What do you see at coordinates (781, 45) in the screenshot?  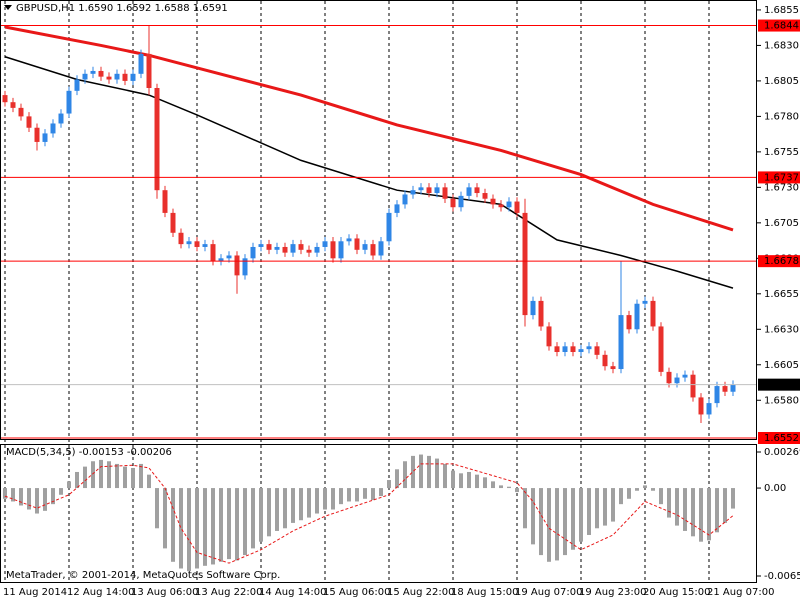 I see `y-tick-label: 1.6830` at bounding box center [781, 45].